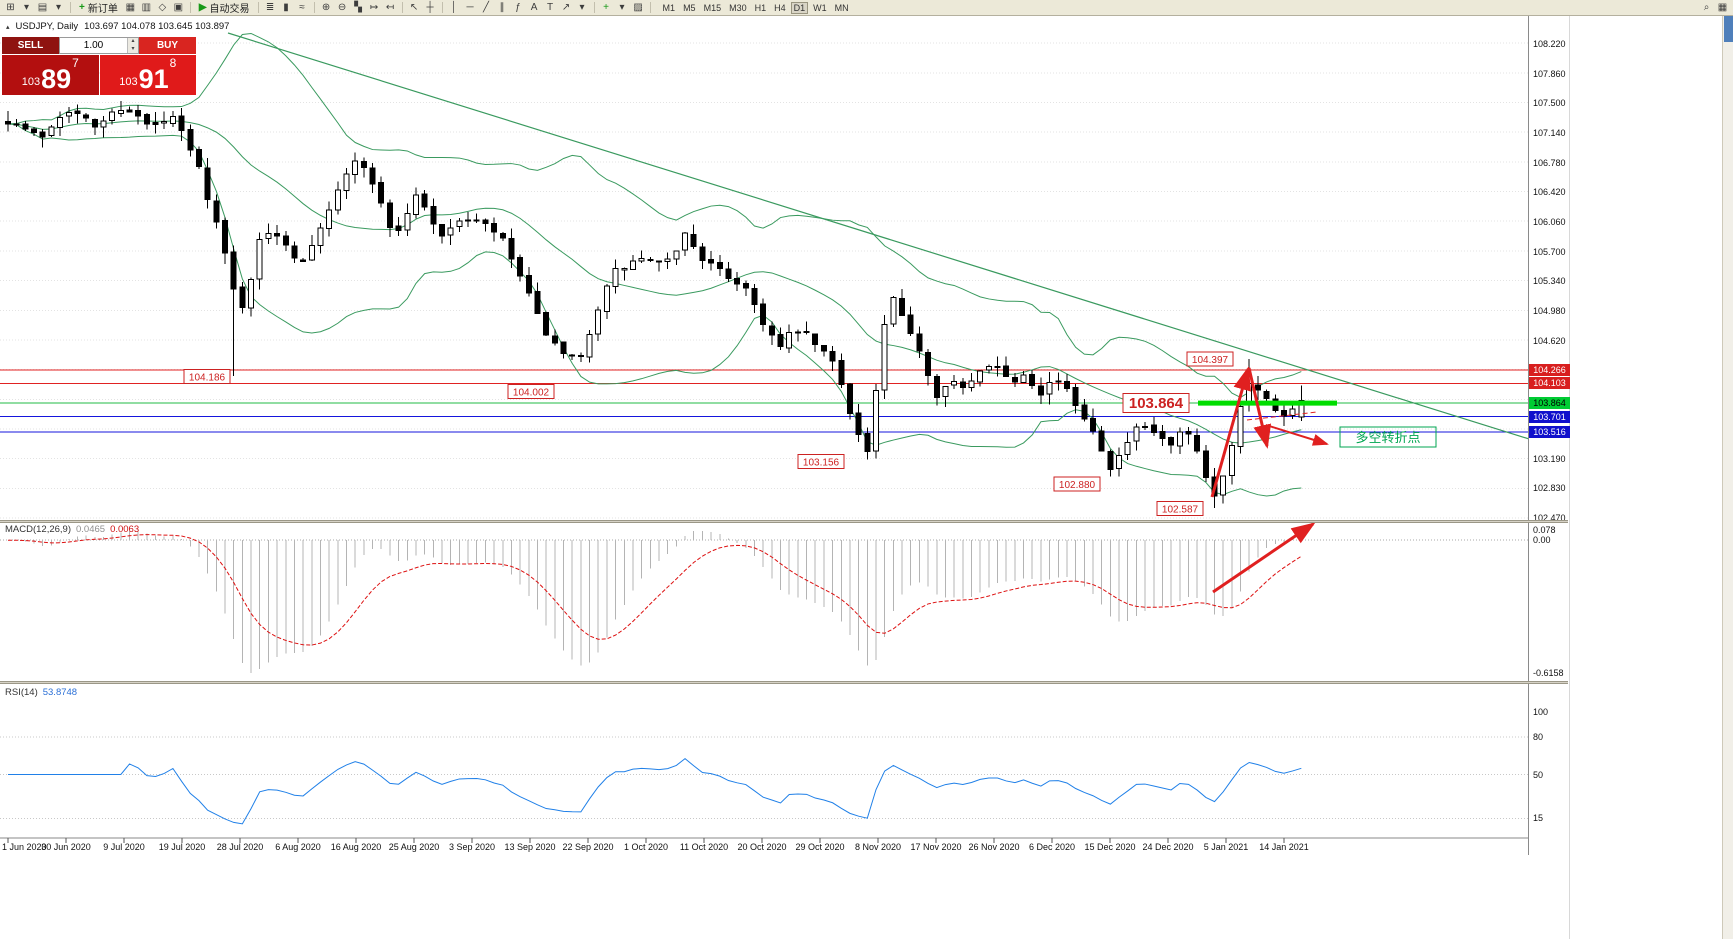 This screenshot has width=1733, height=939. I want to click on date-label: 14 Jan 2021, so click(1284, 847).